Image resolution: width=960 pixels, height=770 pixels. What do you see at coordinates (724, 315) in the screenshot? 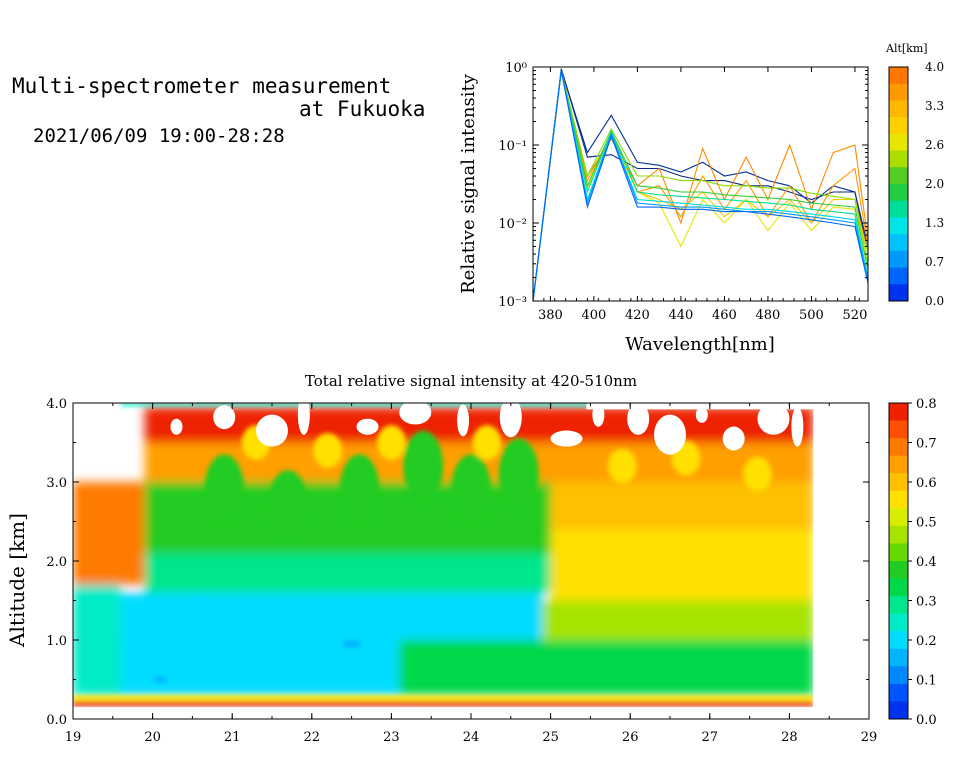
I see `spectrum-x-tick-label: 460` at bounding box center [724, 315].